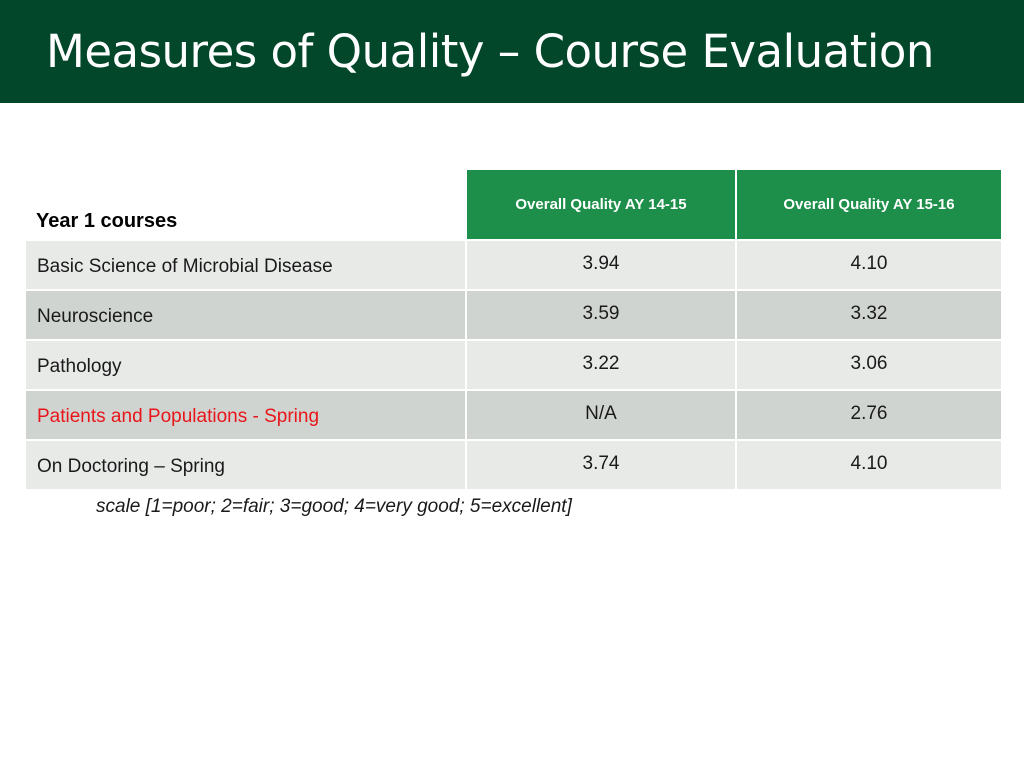 This screenshot has width=1024, height=768. I want to click on title-bar: Measures of Quality – Course Evaluation, so click(512, 51).